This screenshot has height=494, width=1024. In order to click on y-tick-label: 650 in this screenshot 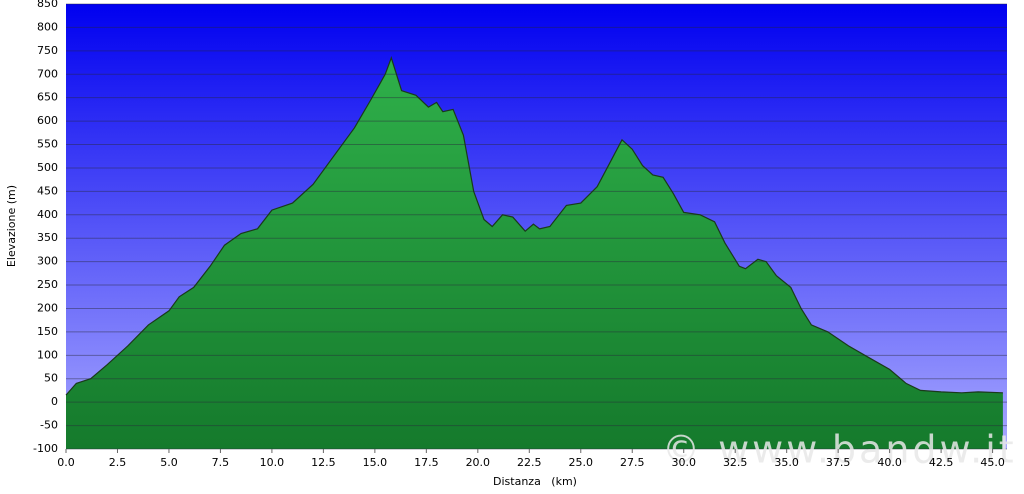, I will do `click(47, 97)`.